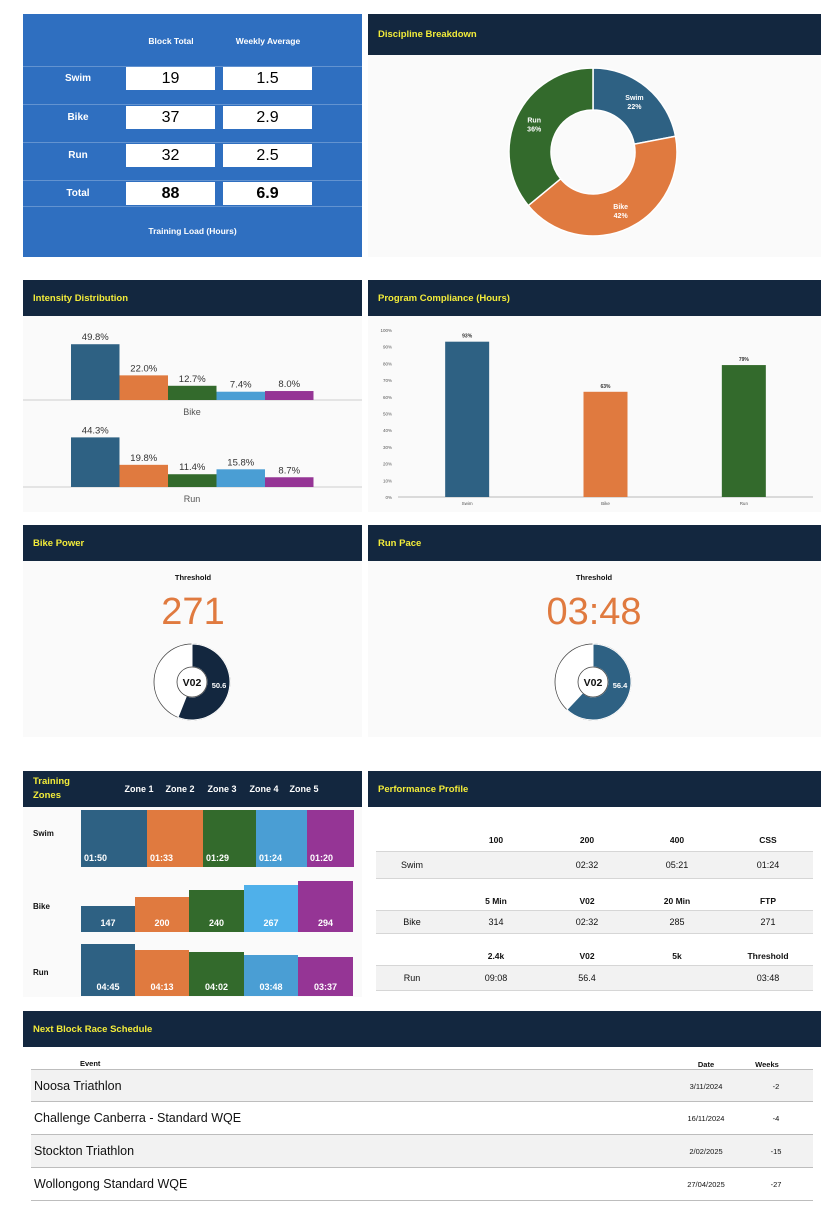 This screenshot has height=1218, width=834. What do you see at coordinates (605, 503) in the screenshot?
I see `compliance-x-label: Bike` at bounding box center [605, 503].